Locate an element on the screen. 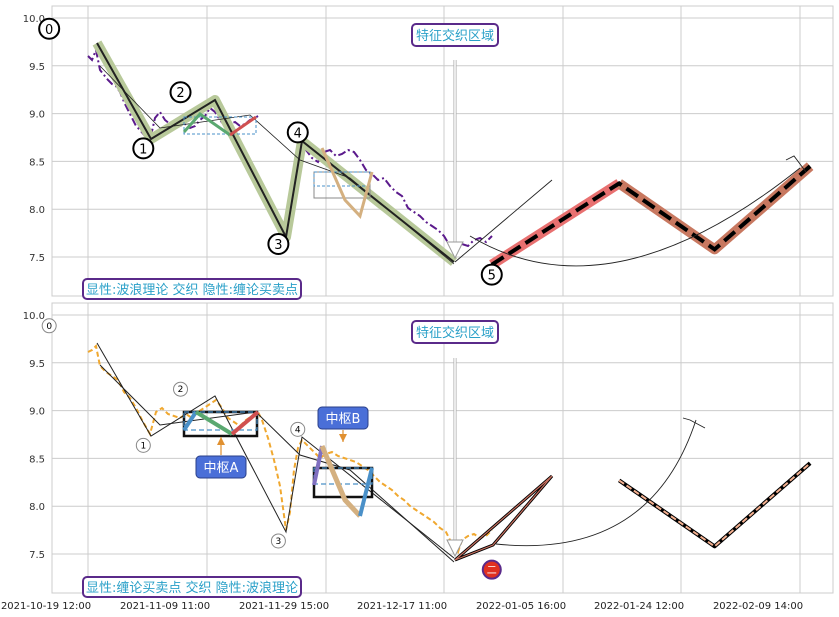 The width and height of the screenshot is (839, 617). bottom-legend-box is located at coordinates (192, 587).